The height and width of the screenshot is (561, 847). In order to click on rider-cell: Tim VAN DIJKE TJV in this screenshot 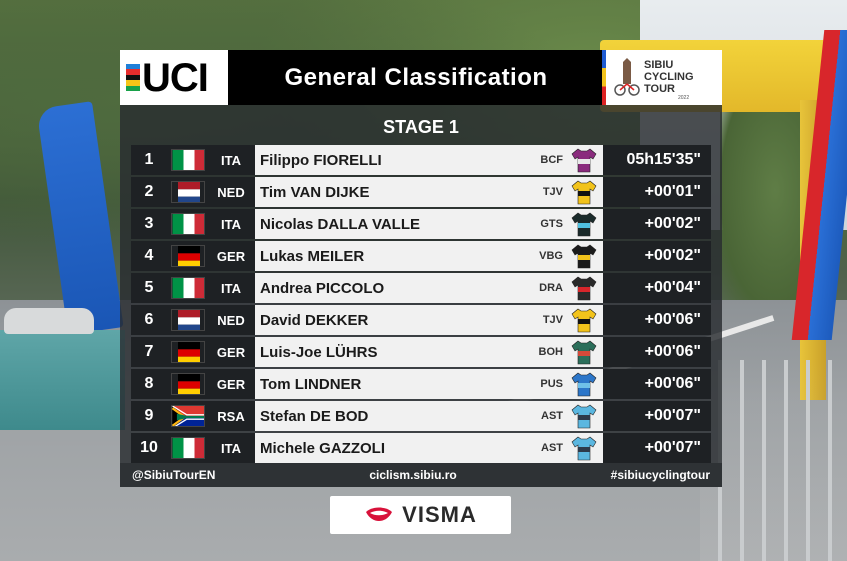, I will do `click(429, 192)`.